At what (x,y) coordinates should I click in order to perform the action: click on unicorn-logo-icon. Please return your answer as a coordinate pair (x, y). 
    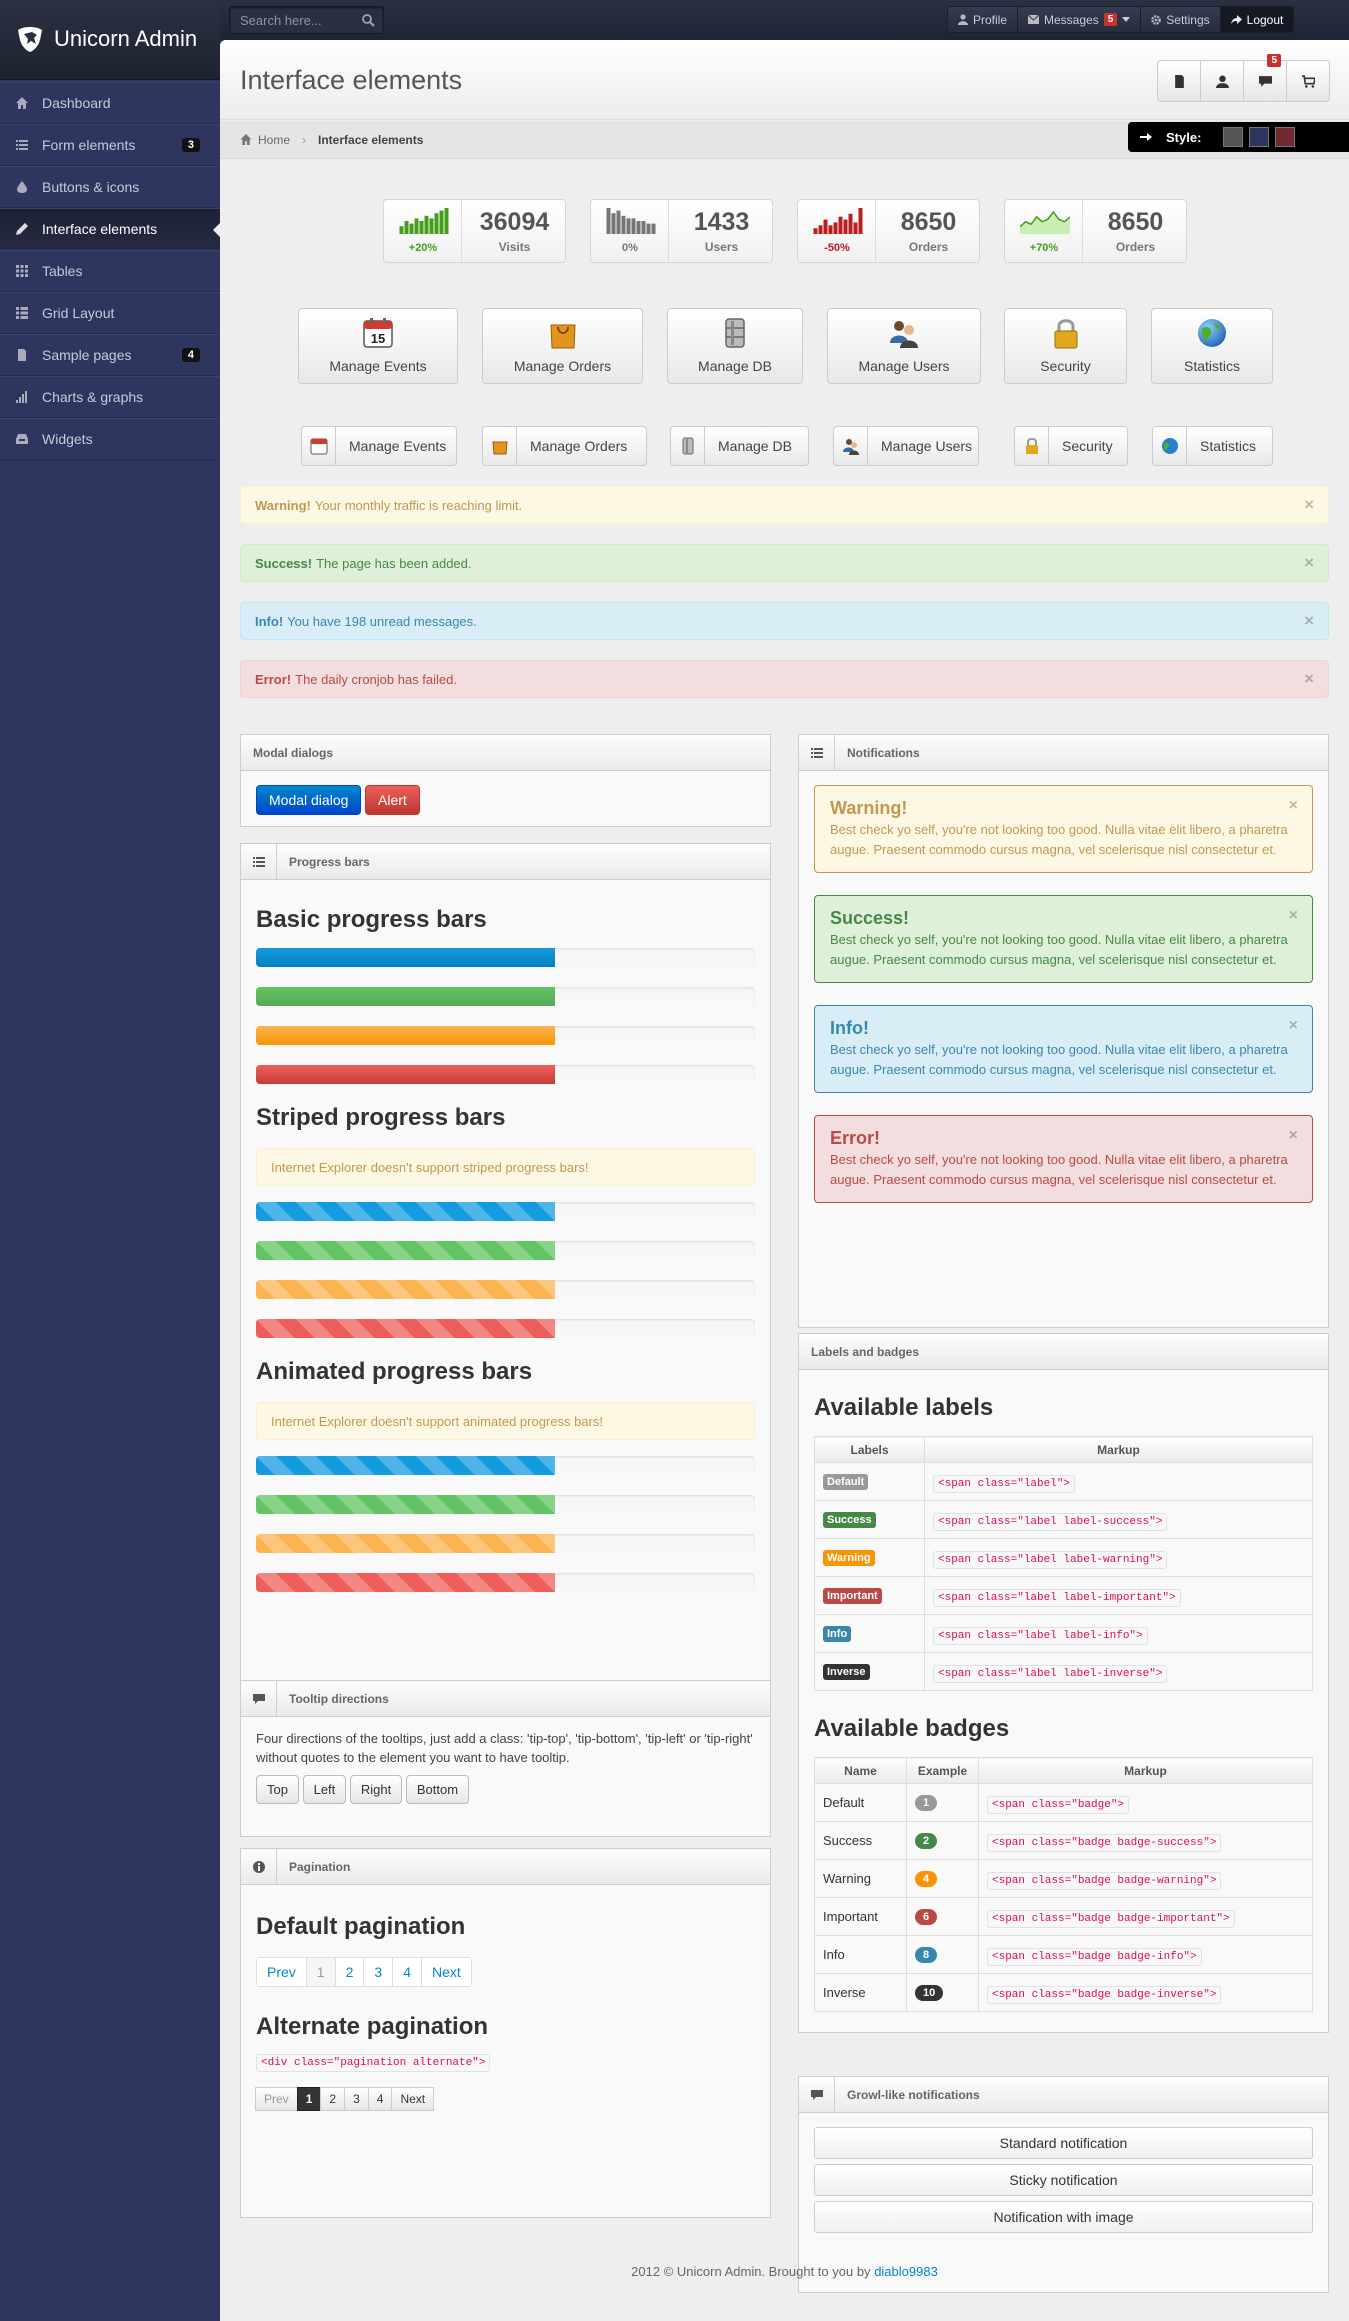
    Looking at the image, I should click on (30, 39).